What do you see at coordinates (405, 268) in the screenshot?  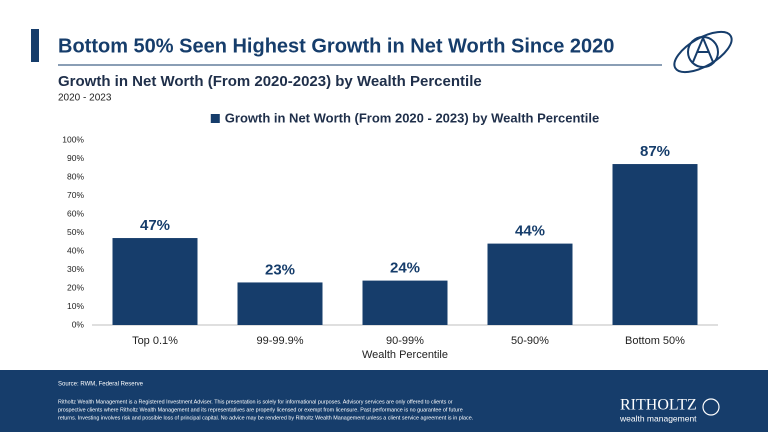 I see `value-label: 24%` at bounding box center [405, 268].